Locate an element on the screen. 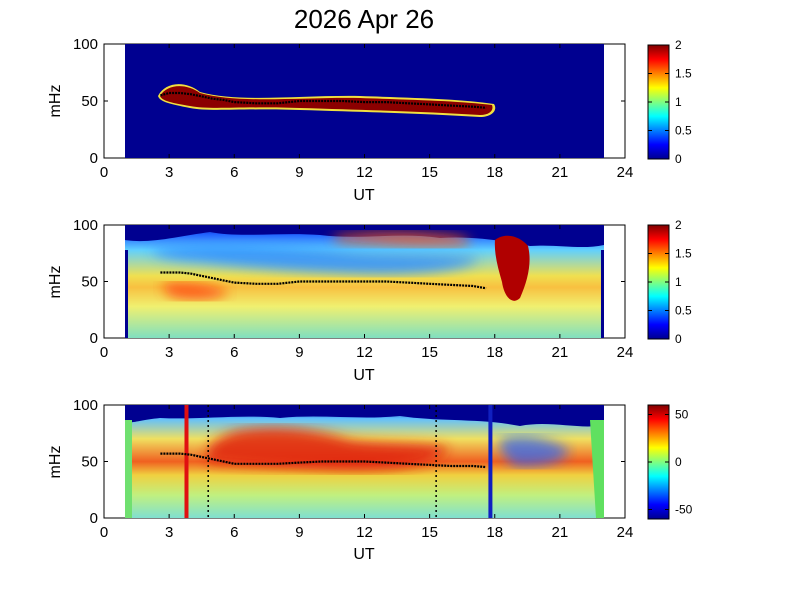 This screenshot has height=600, width=801. trace-line-bottom is located at coordinates (323, 460).